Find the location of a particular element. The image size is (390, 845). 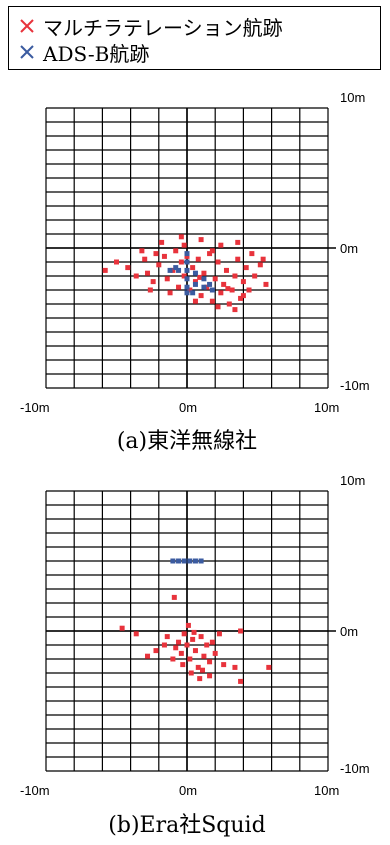

chart-b-x-tick-1: 0m is located at coordinates (188, 790).